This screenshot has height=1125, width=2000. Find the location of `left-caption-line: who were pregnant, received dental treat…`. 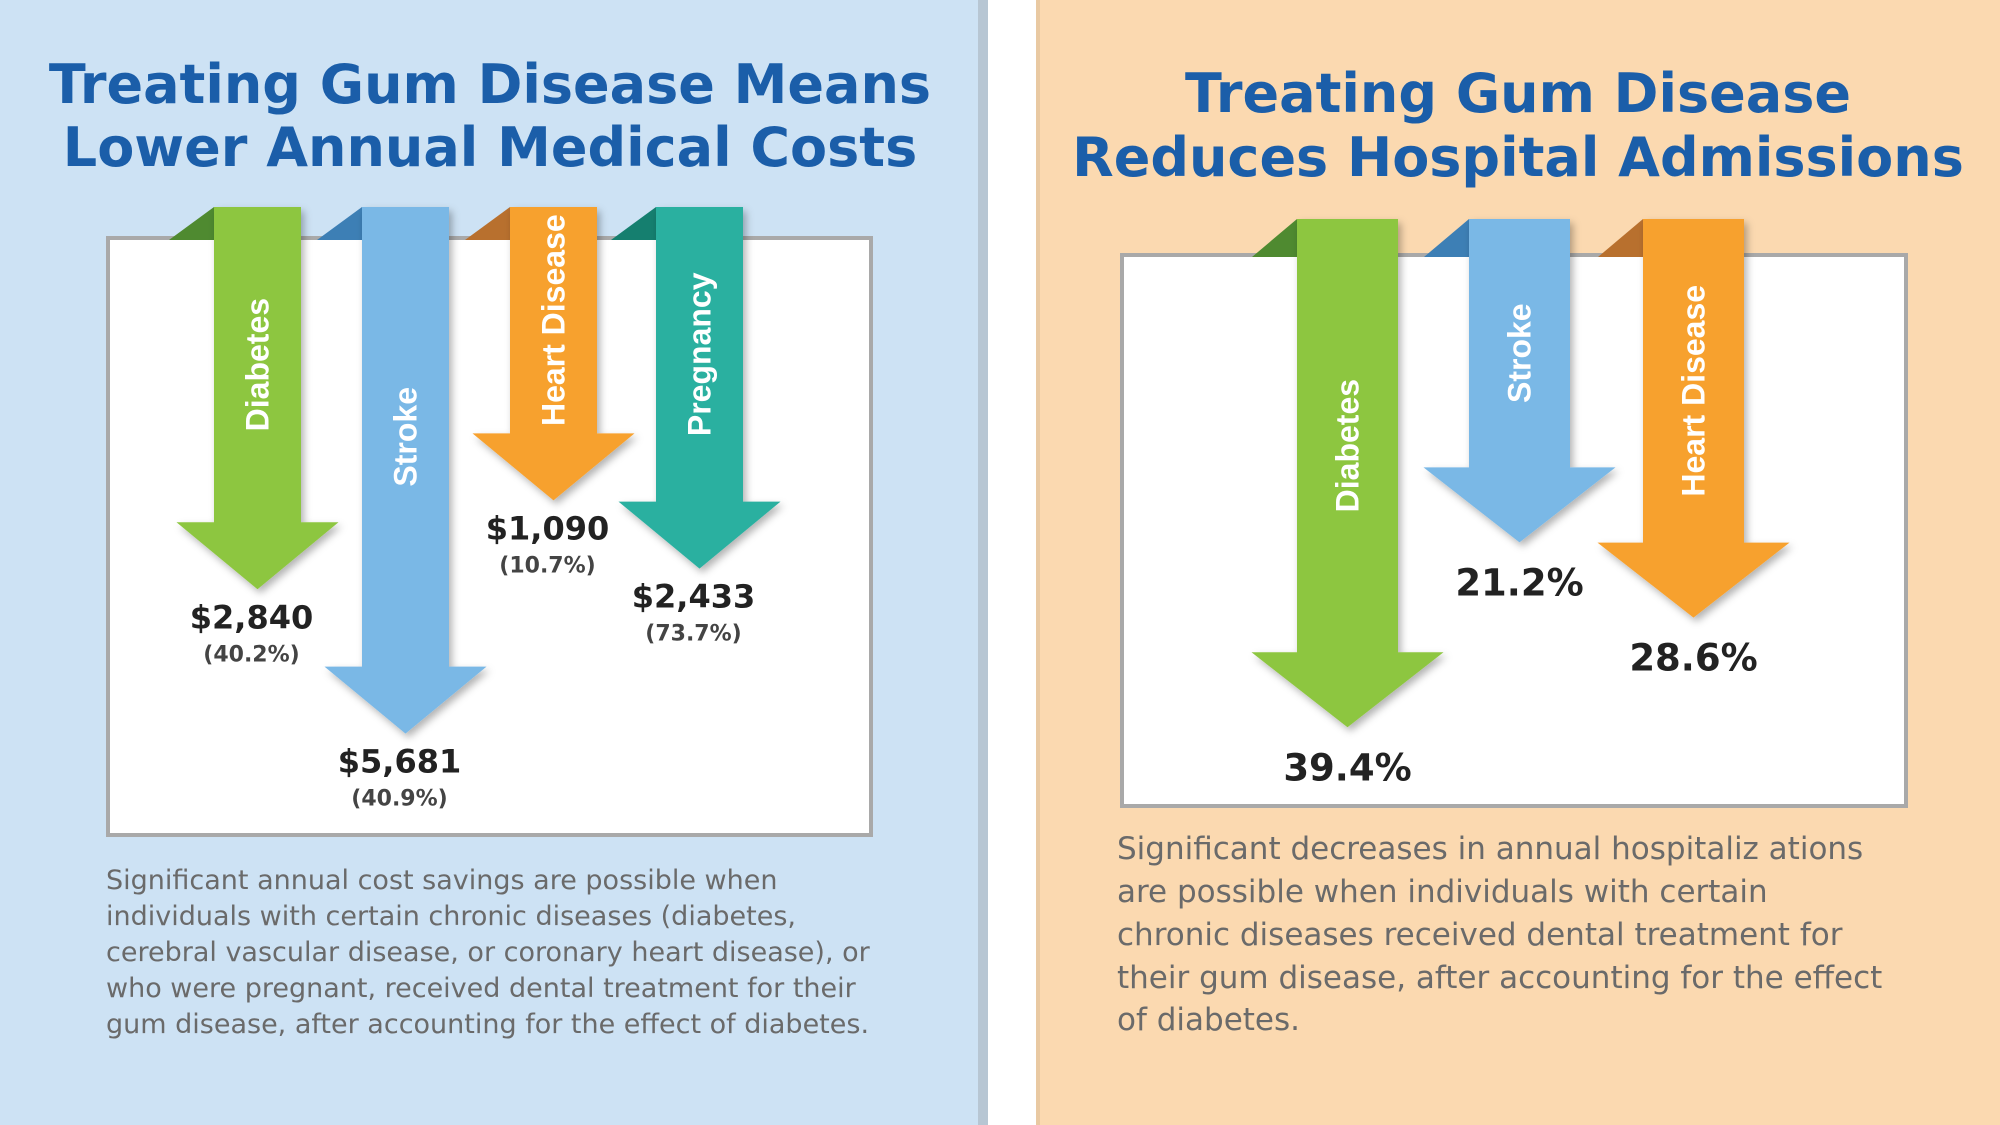

left-caption-line: who were pregnant, received dental treat… is located at coordinates (481, 988).